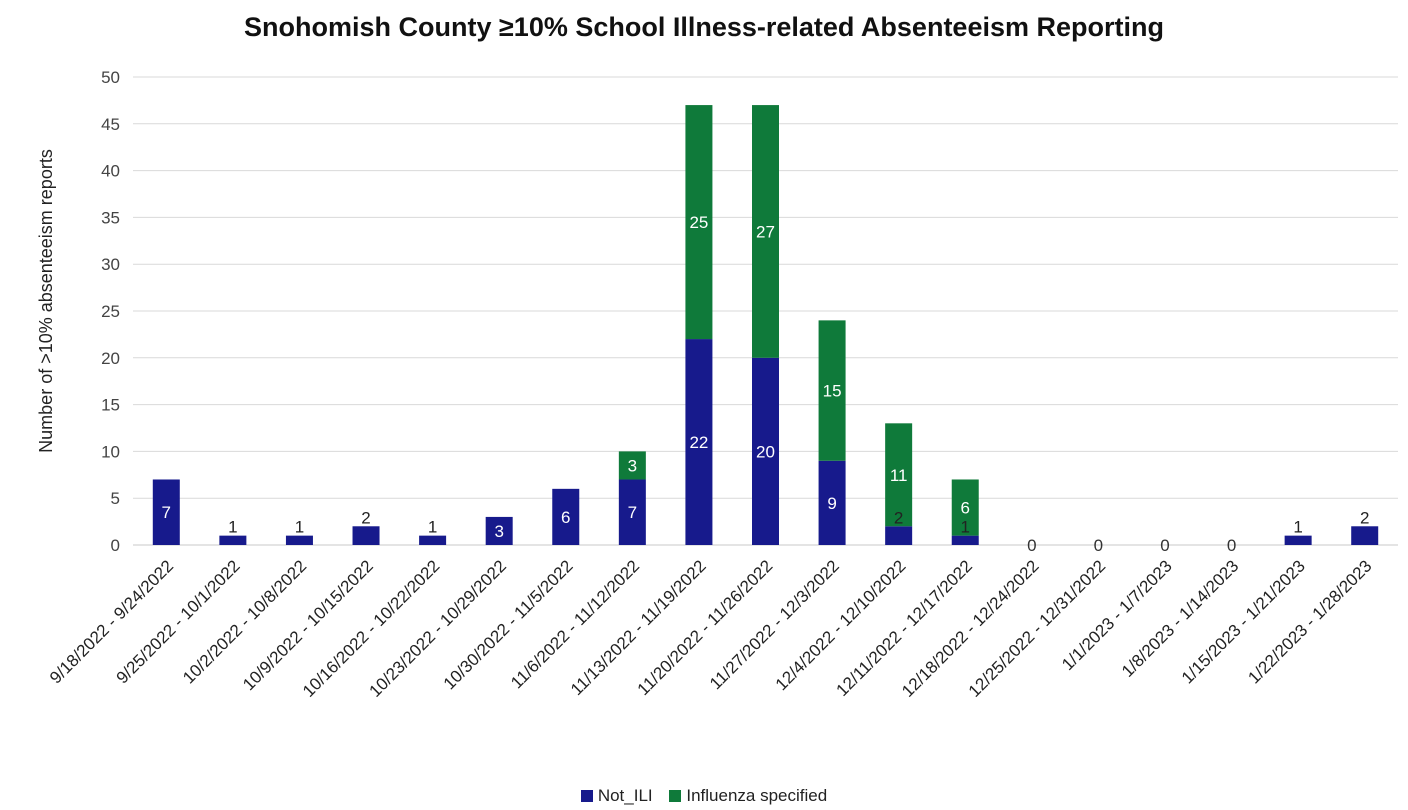  I want to click on y-tick-label: 40, so click(110, 171).